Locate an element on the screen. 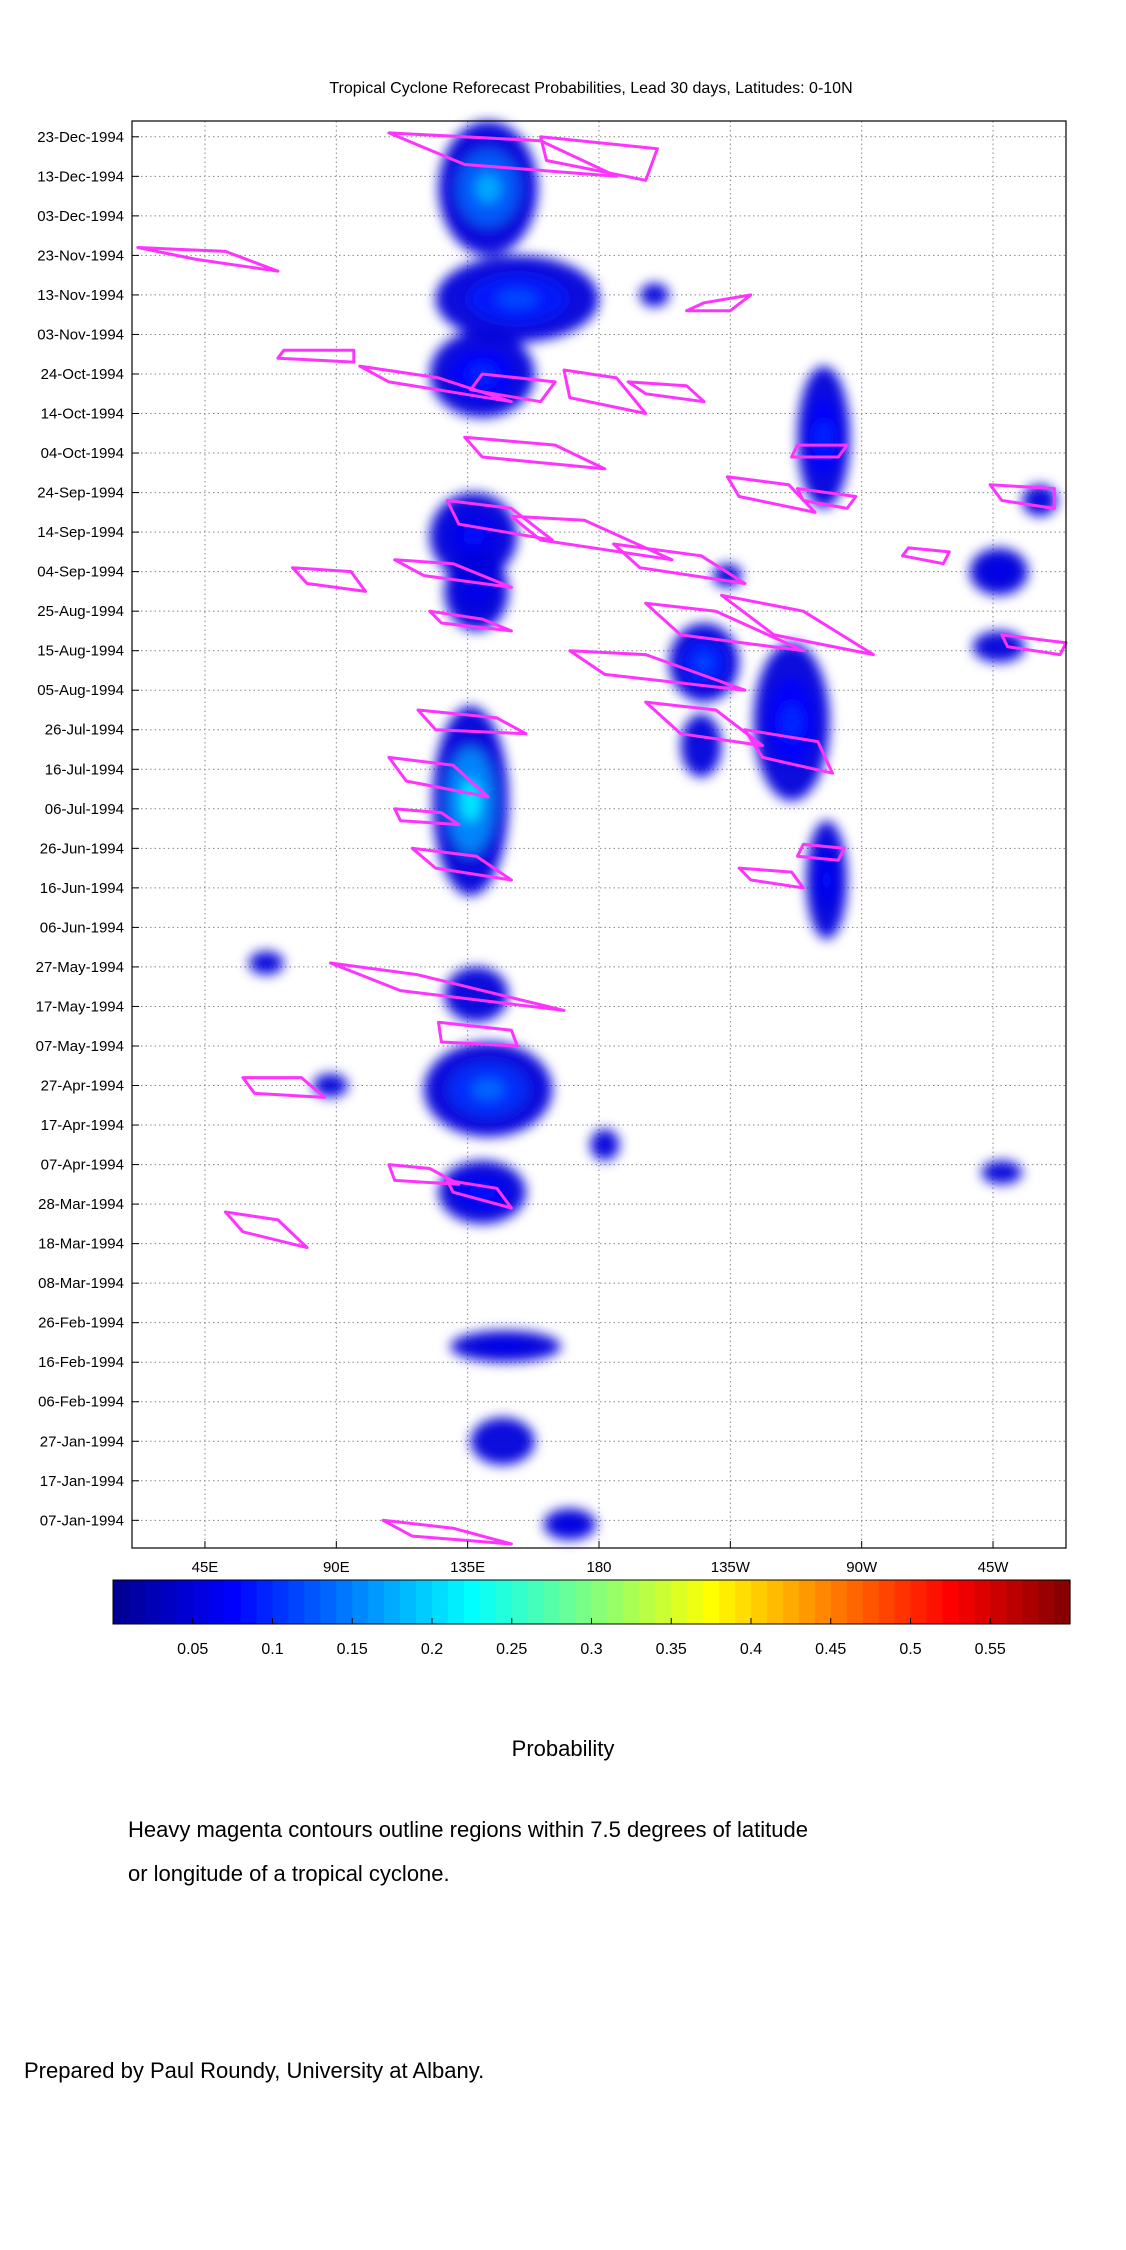 Image resolution: width=1126 pixels, height=2250 pixels. y-tick-label: 05-Aug-1994 is located at coordinates (80, 690).